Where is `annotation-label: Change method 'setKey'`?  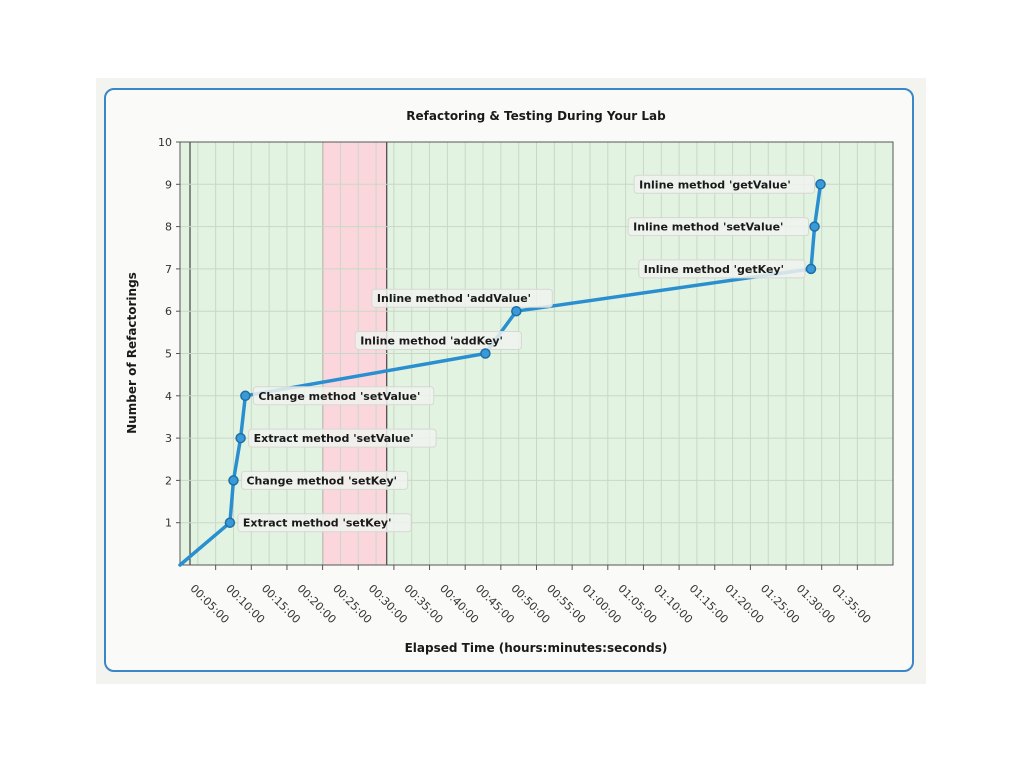
annotation-label: Change method 'setKey' is located at coordinates (321, 480).